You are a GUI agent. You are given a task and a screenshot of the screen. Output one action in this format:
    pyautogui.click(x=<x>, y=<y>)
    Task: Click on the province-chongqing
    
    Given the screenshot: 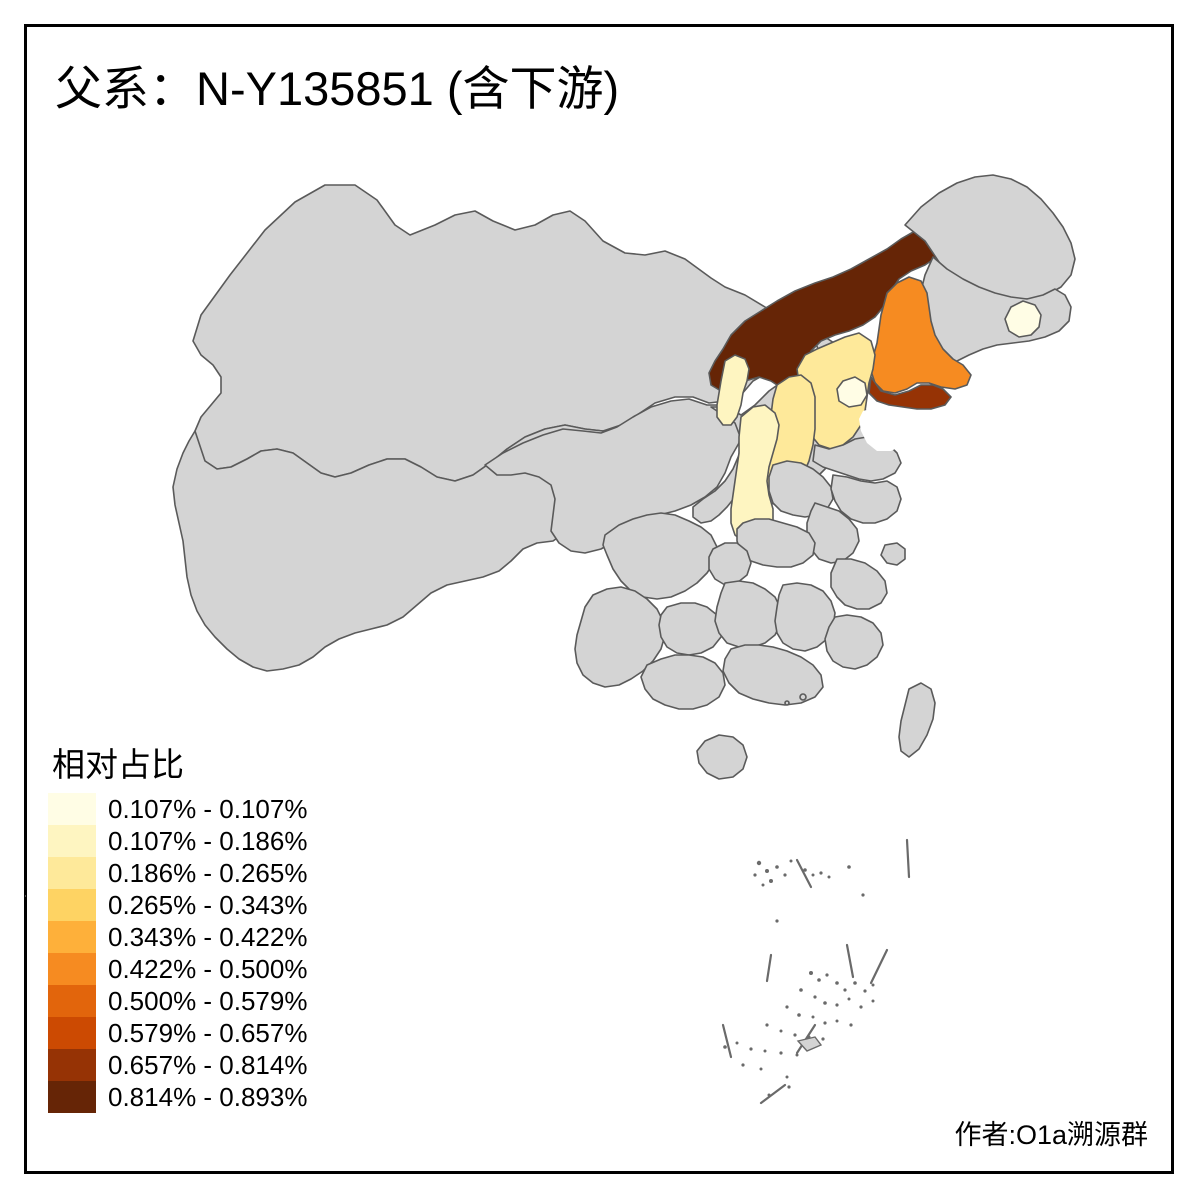 What is the action you would take?
    pyautogui.click(x=730, y=564)
    